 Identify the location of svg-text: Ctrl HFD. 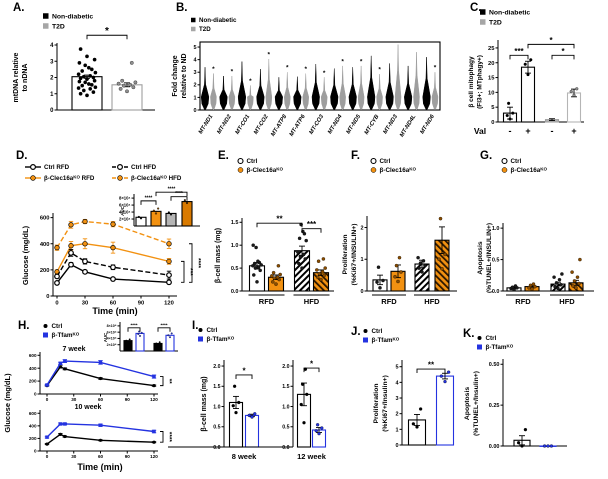
(144, 167).